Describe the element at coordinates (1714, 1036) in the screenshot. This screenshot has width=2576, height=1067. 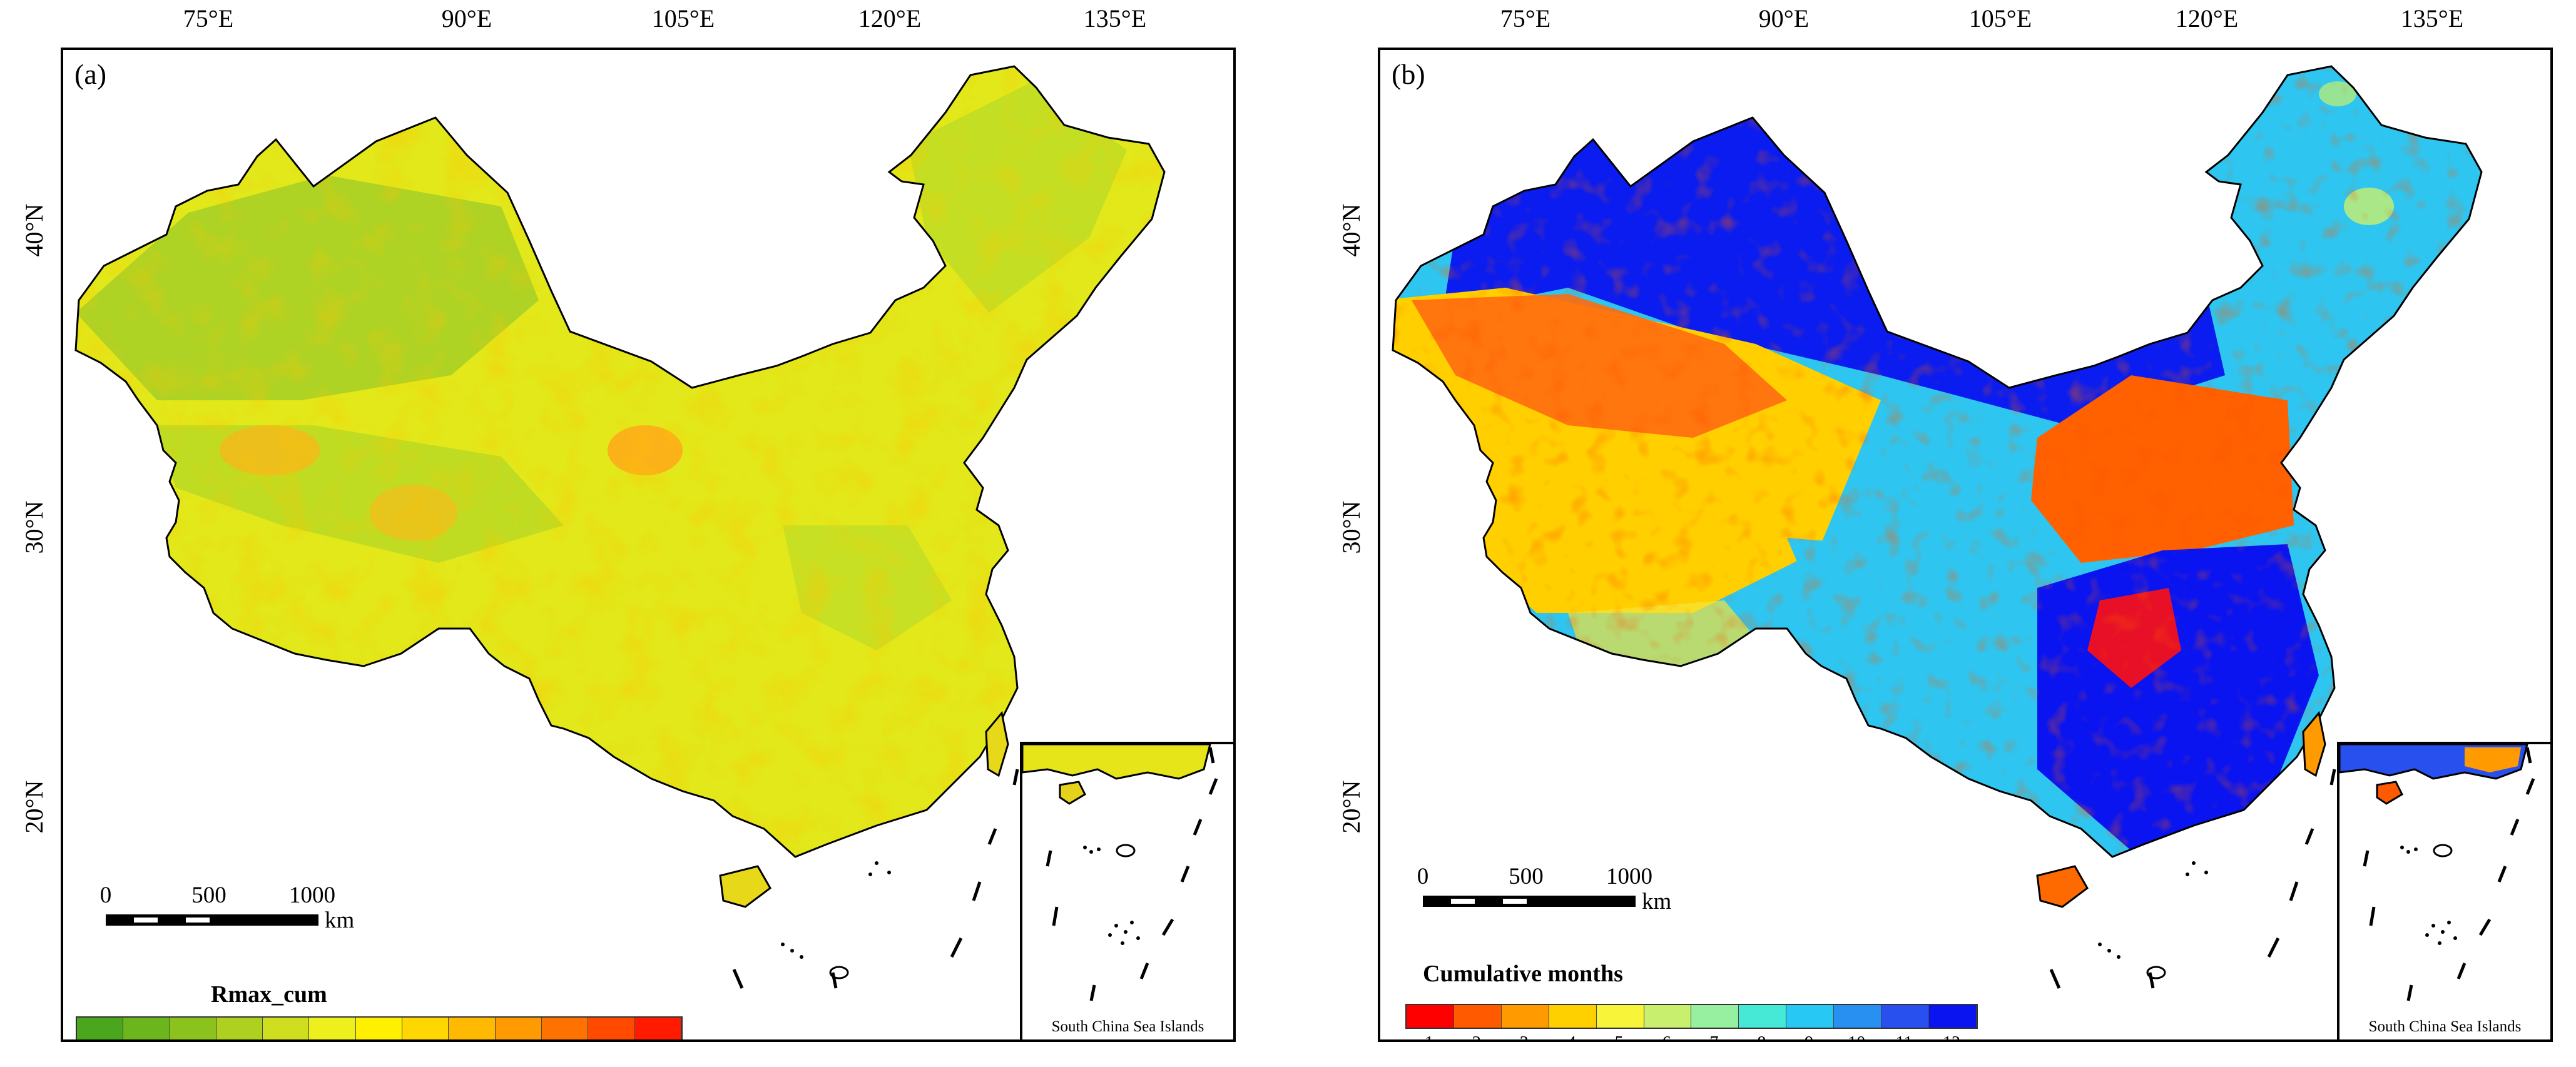
I see `legend-label: 7` at that location.